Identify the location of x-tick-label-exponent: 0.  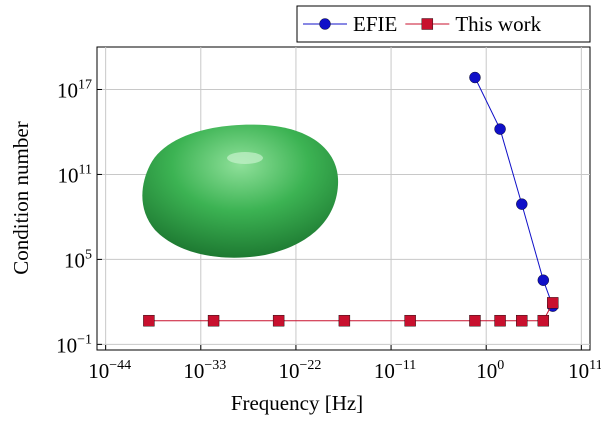
(500, 365).